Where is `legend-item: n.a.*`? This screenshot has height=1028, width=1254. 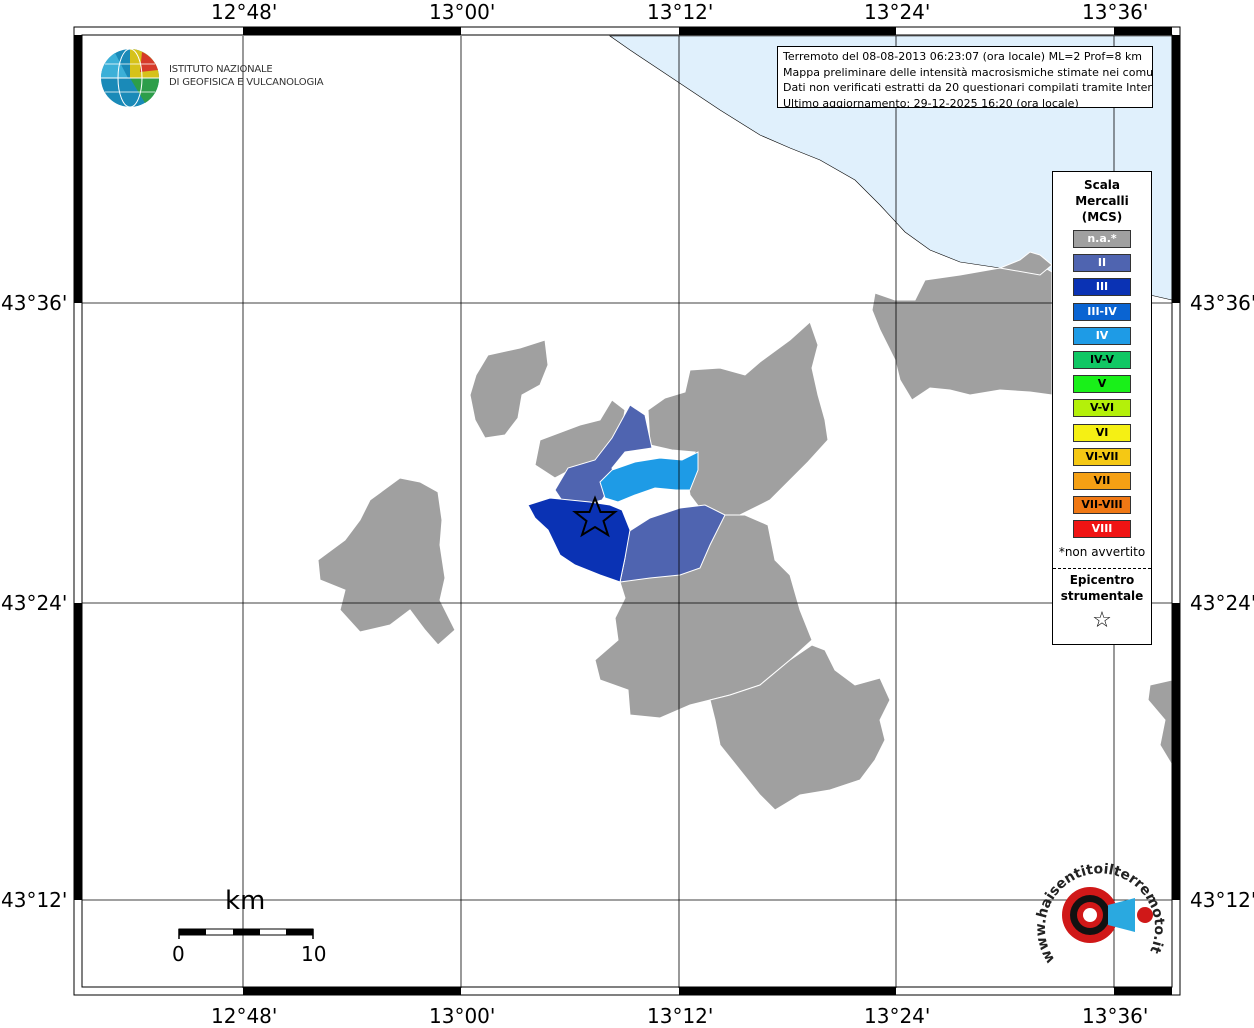
legend-item: n.a.* is located at coordinates (1102, 239).